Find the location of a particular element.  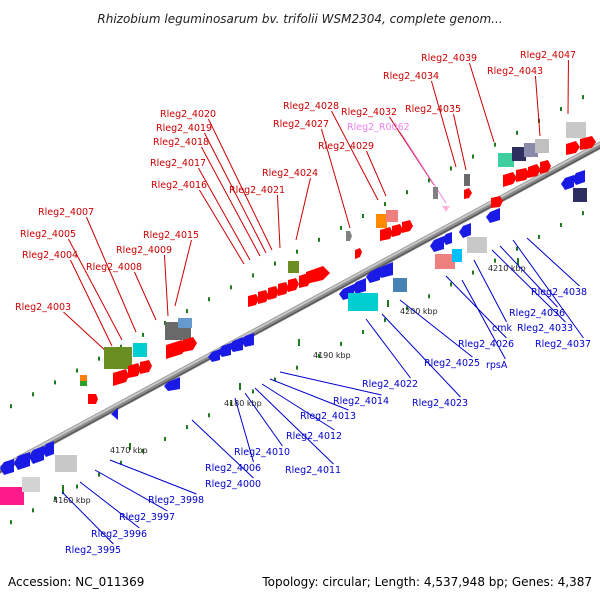

gene-label: Rleg2_4003 is located at coordinates (43, 307).